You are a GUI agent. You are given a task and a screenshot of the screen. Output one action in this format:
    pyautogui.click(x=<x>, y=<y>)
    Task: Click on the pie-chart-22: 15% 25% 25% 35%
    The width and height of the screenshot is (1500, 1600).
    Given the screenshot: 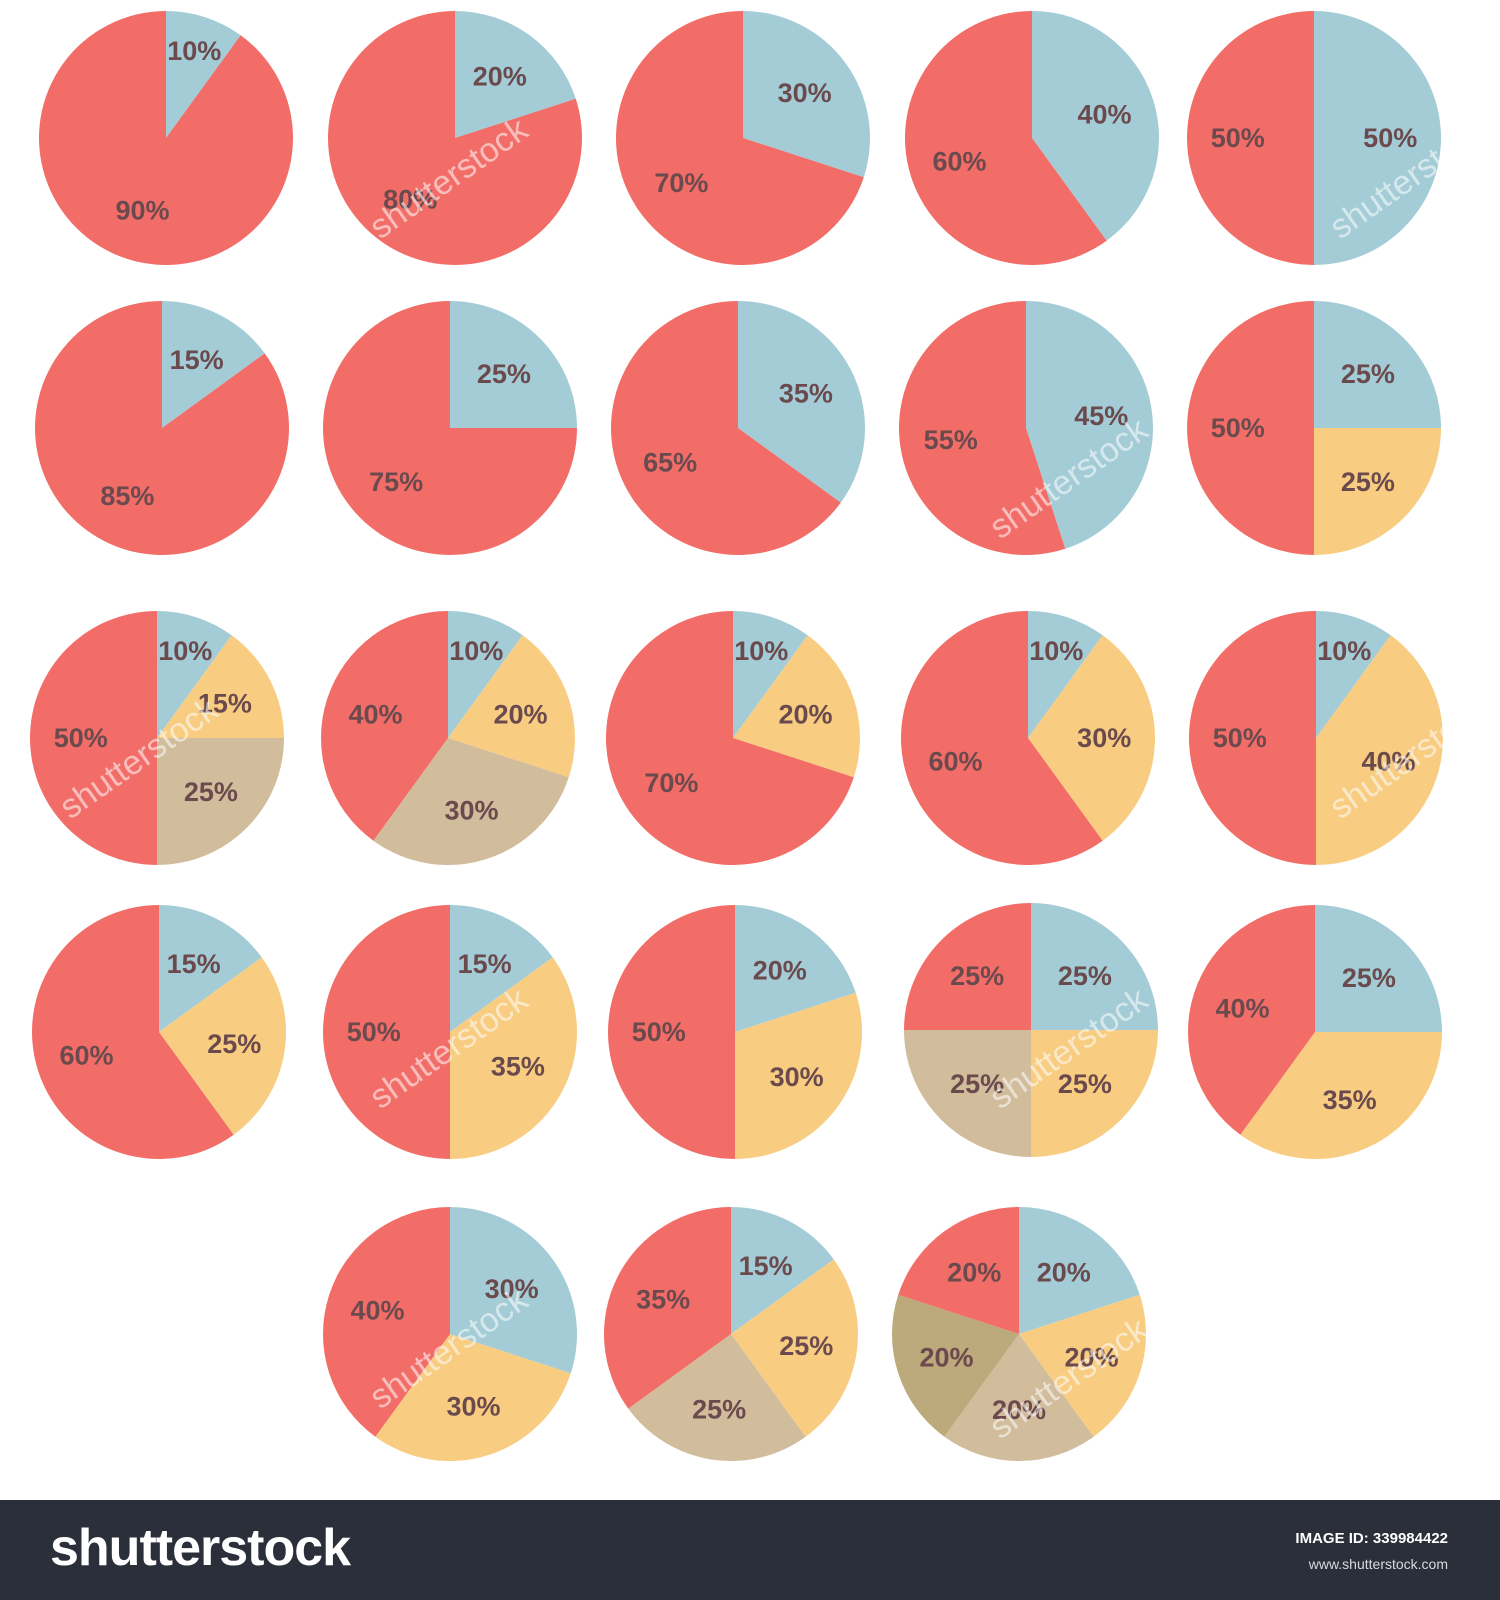 What is the action you would take?
    pyautogui.click(x=731, y=1334)
    